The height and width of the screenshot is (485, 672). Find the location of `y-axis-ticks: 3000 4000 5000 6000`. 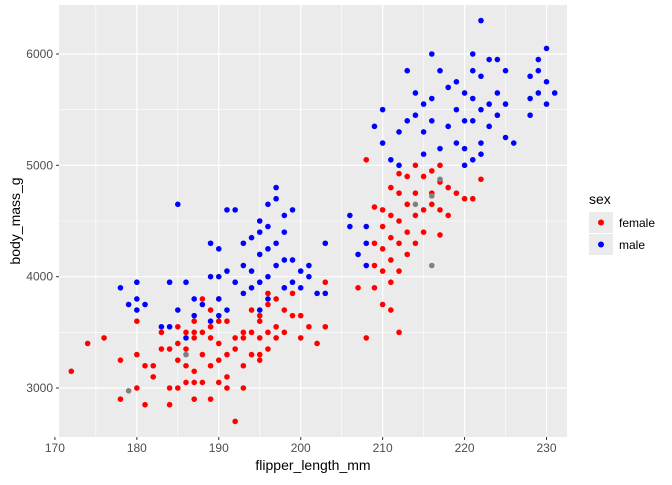

y-axis-ticks: 3000 4000 5000 6000 is located at coordinates (42, 221).